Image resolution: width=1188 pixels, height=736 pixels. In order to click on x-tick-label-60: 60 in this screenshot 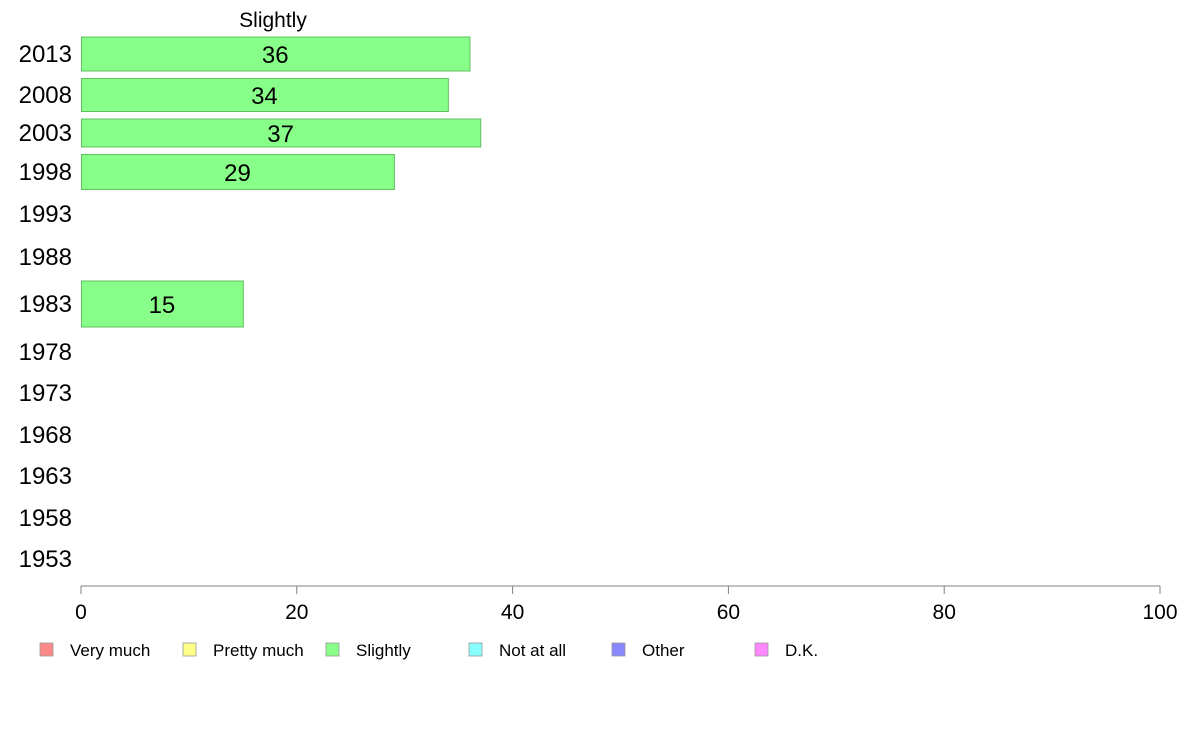, I will do `click(728, 612)`.